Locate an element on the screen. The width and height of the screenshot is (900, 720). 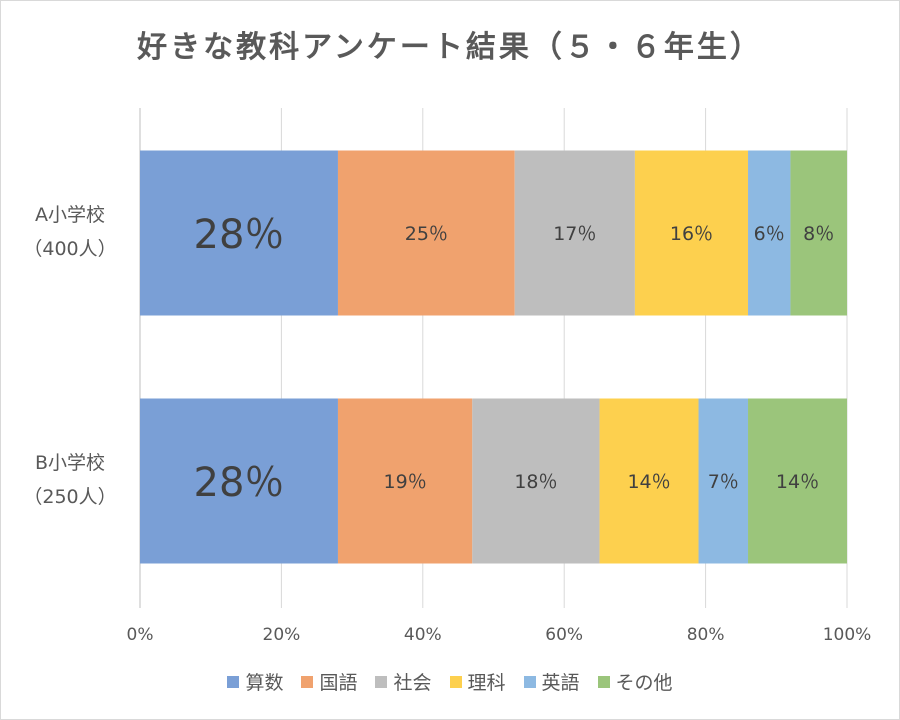
category-sublabel: （400人） is located at coordinates (69, 249).